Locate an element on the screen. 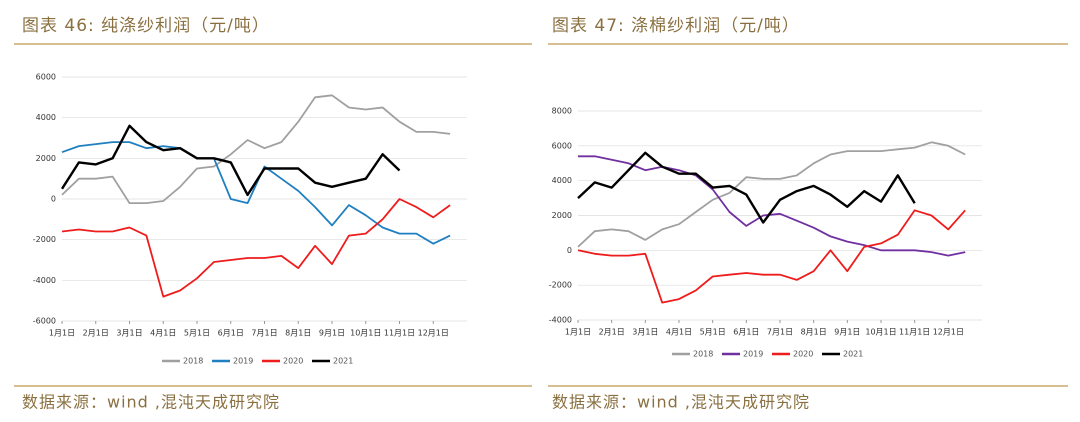 The image size is (1080, 422). y-tick-label: -6000 is located at coordinates (44, 321).